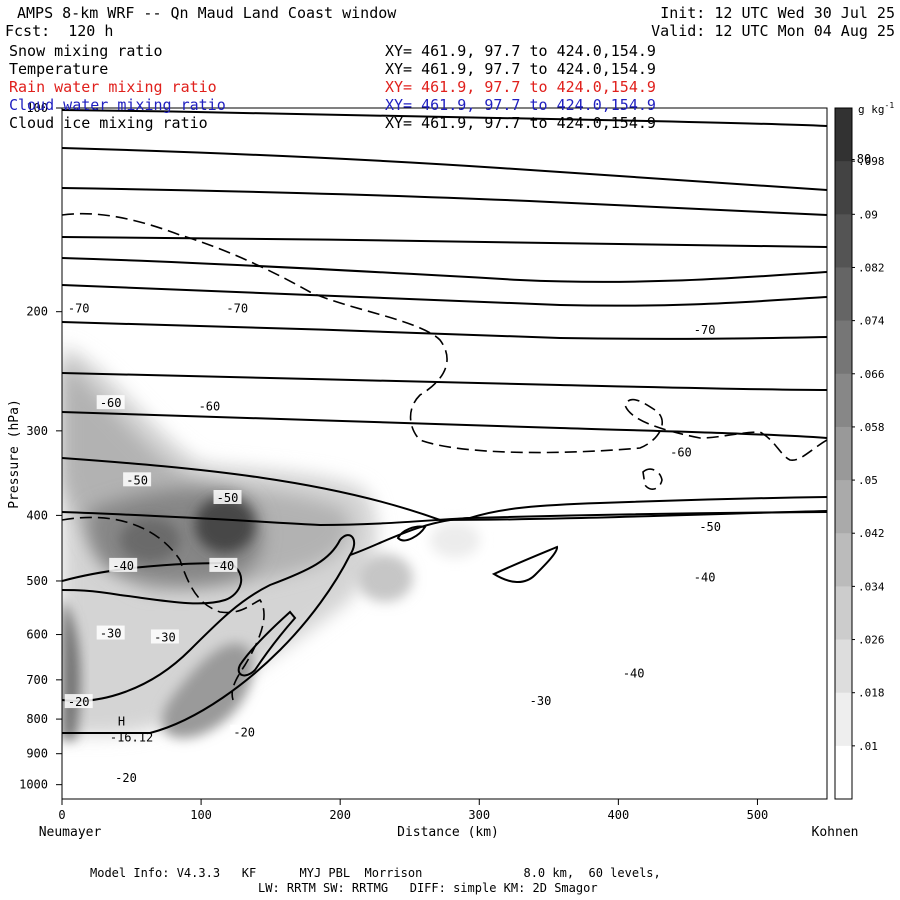 The height and width of the screenshot is (900, 900). I want to click on x-tick-label: 0, so click(61, 815).